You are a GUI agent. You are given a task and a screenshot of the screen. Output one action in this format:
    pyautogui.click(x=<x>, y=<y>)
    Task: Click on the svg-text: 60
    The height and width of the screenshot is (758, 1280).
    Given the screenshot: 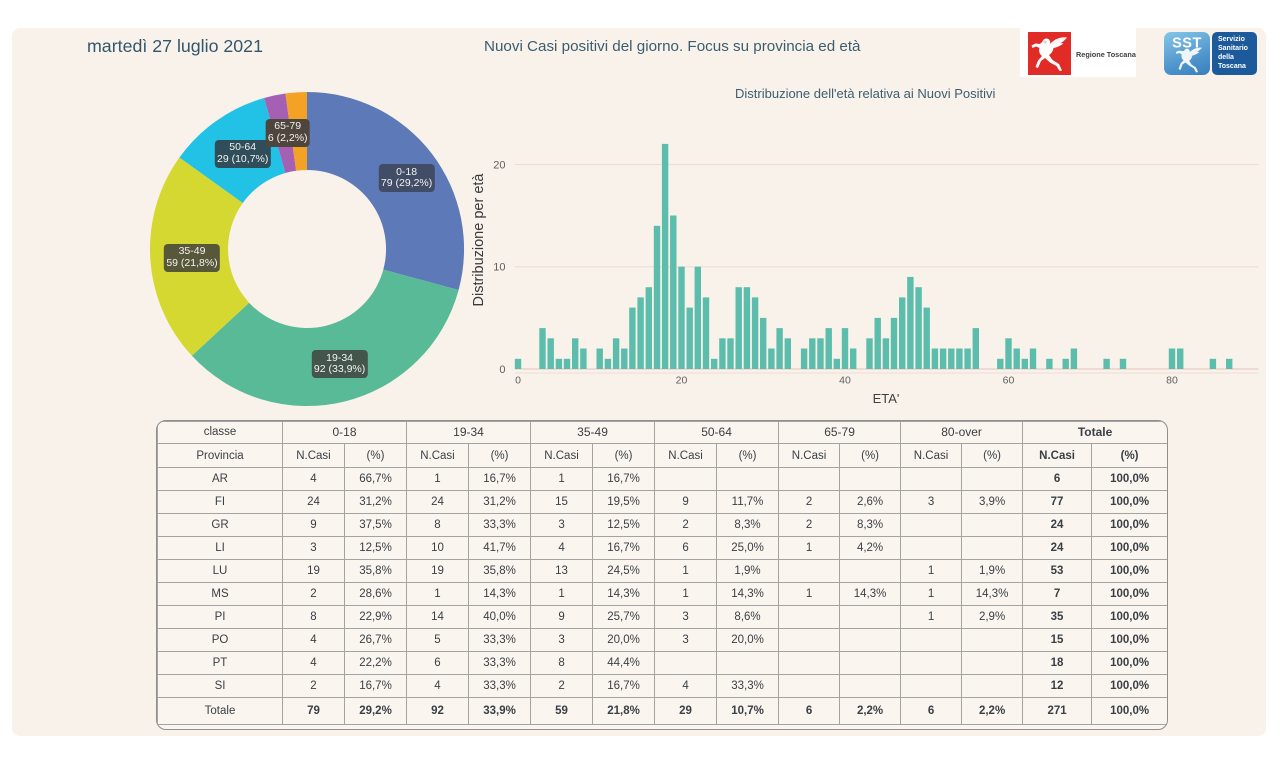 What is the action you would take?
    pyautogui.click(x=1009, y=381)
    